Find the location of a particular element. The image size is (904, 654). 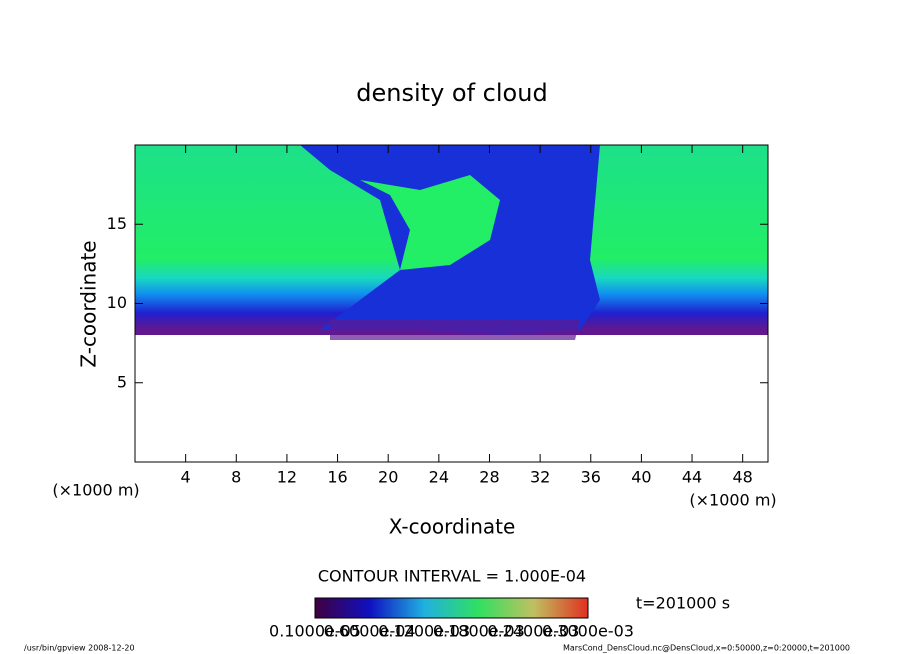

colorbar-label: 0.3000e-03 is located at coordinates (588, 631).